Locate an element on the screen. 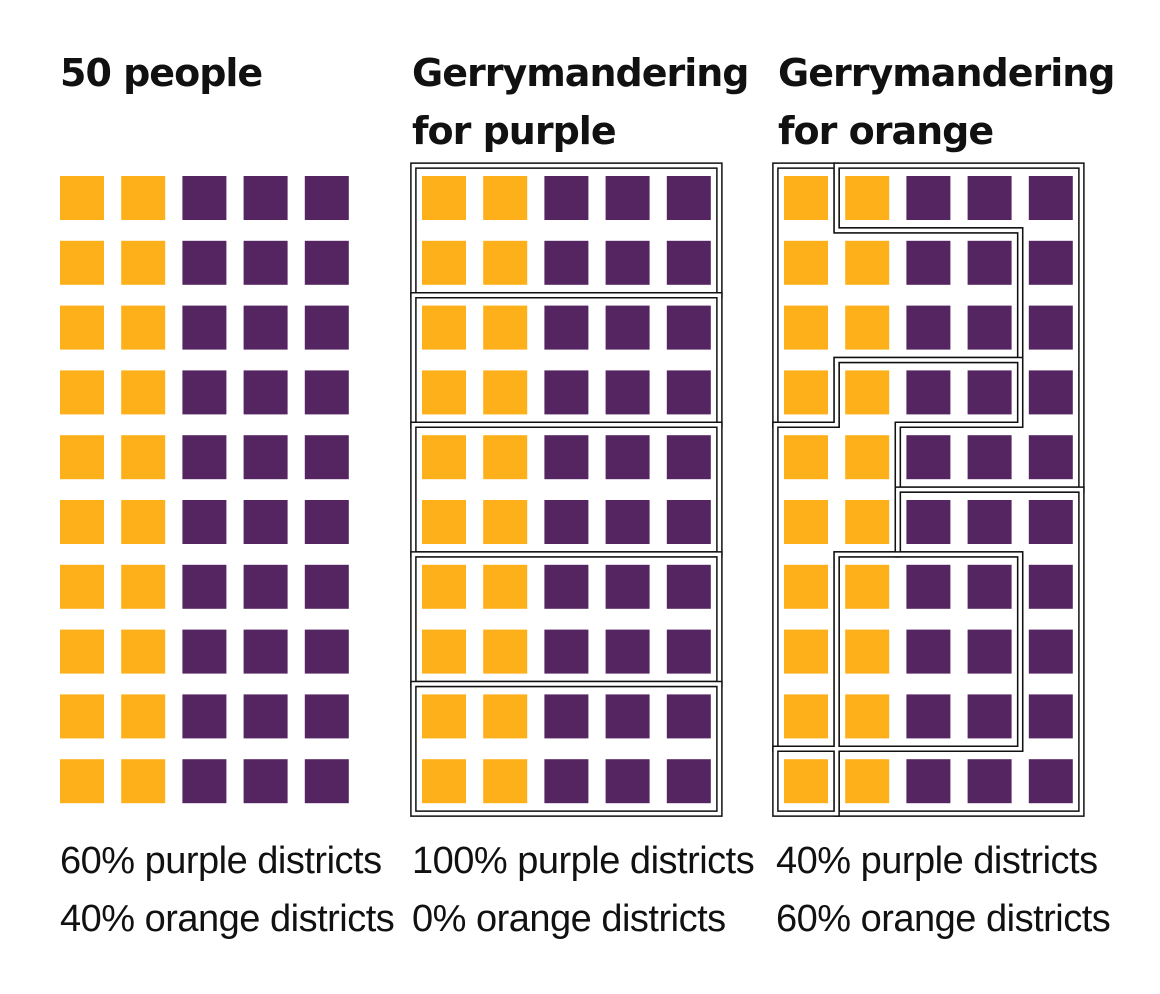 The width and height of the screenshot is (1160, 994). panel-title-line-1: Gerrymandering is located at coordinates (946, 73).